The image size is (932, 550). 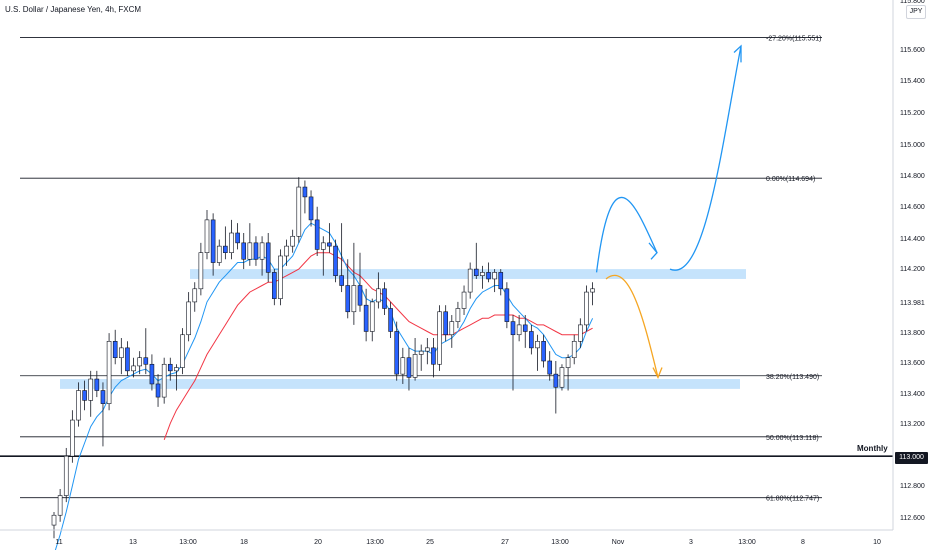 I want to click on time-tick-label: 3, so click(x=691, y=542).